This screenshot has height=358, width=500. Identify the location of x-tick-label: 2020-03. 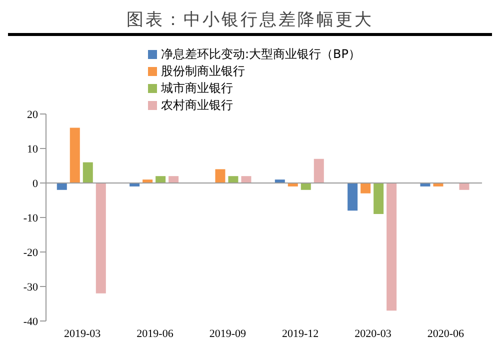
(373, 334).